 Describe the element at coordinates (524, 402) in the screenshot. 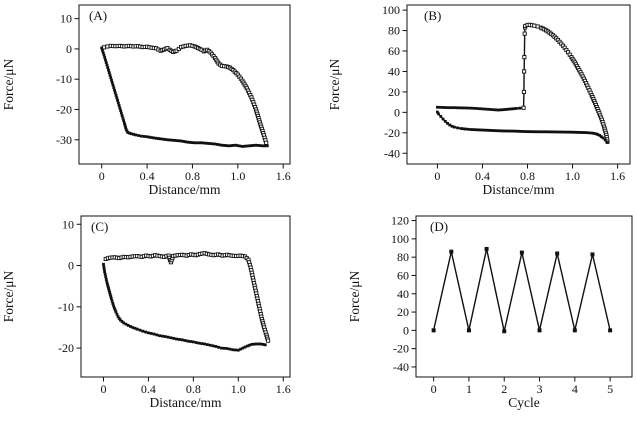

I see `svg-text: Cycle` at that location.